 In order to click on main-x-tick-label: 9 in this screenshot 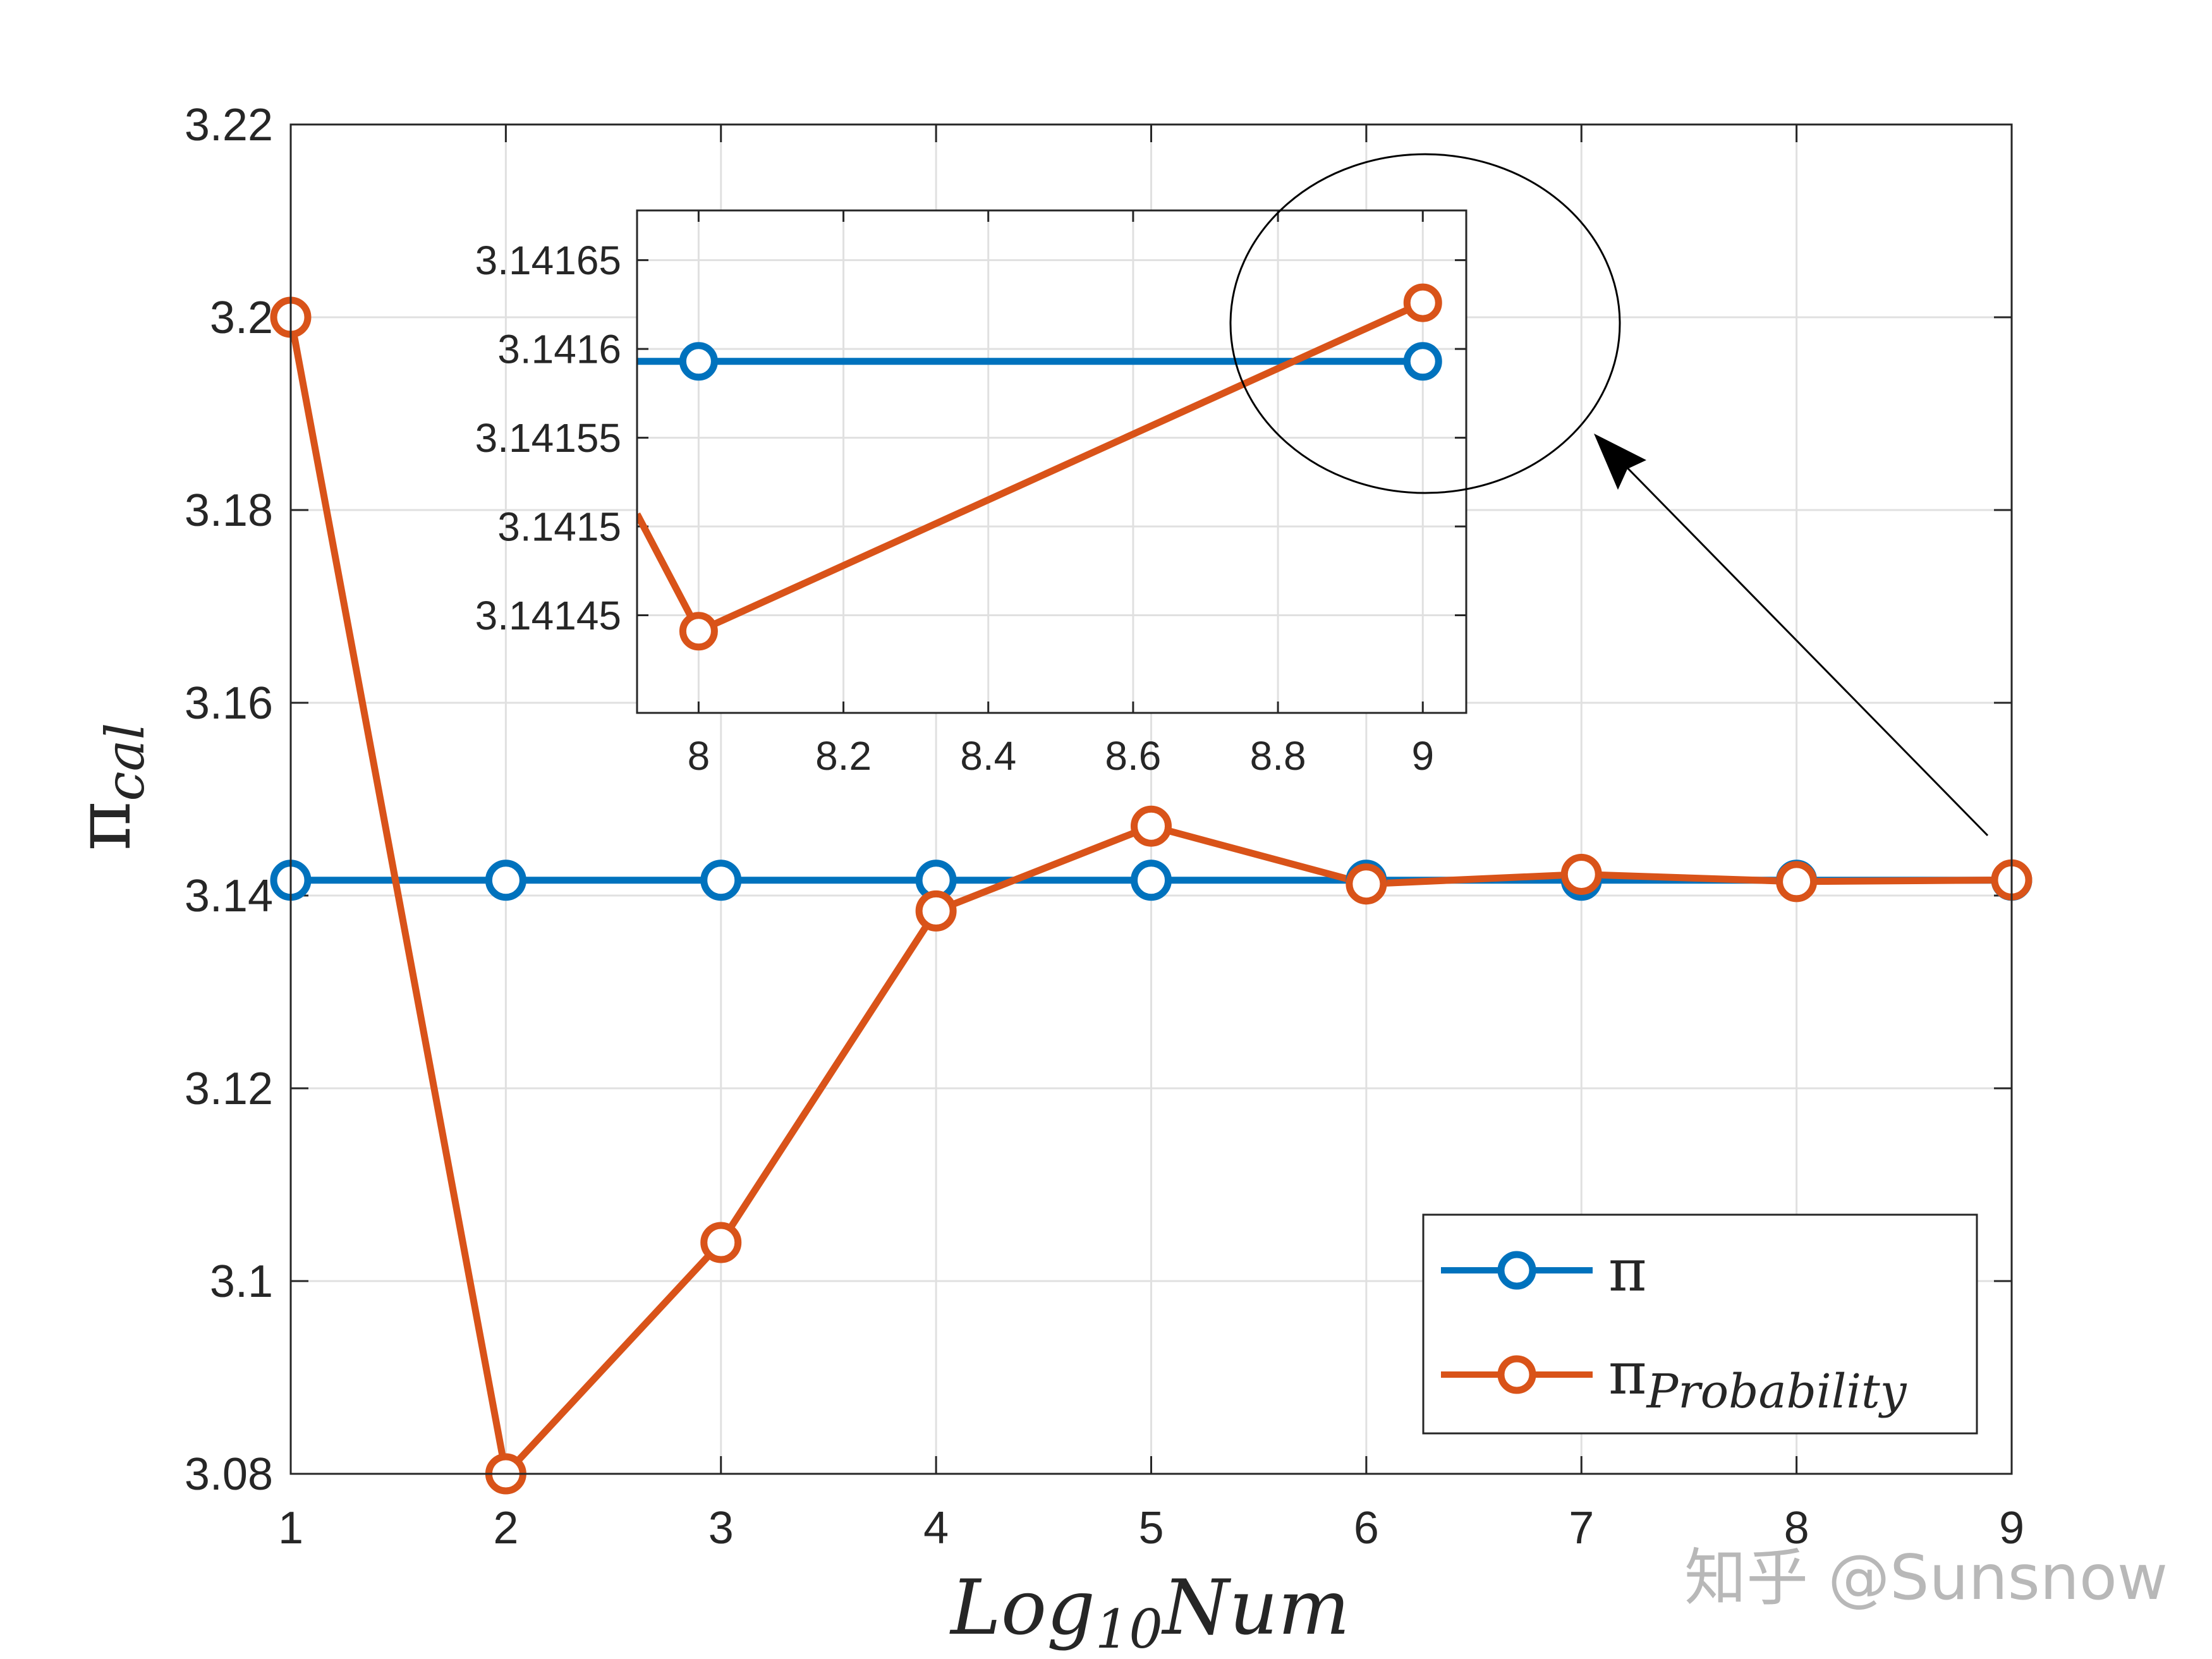, I will do `click(2011, 1528)`.